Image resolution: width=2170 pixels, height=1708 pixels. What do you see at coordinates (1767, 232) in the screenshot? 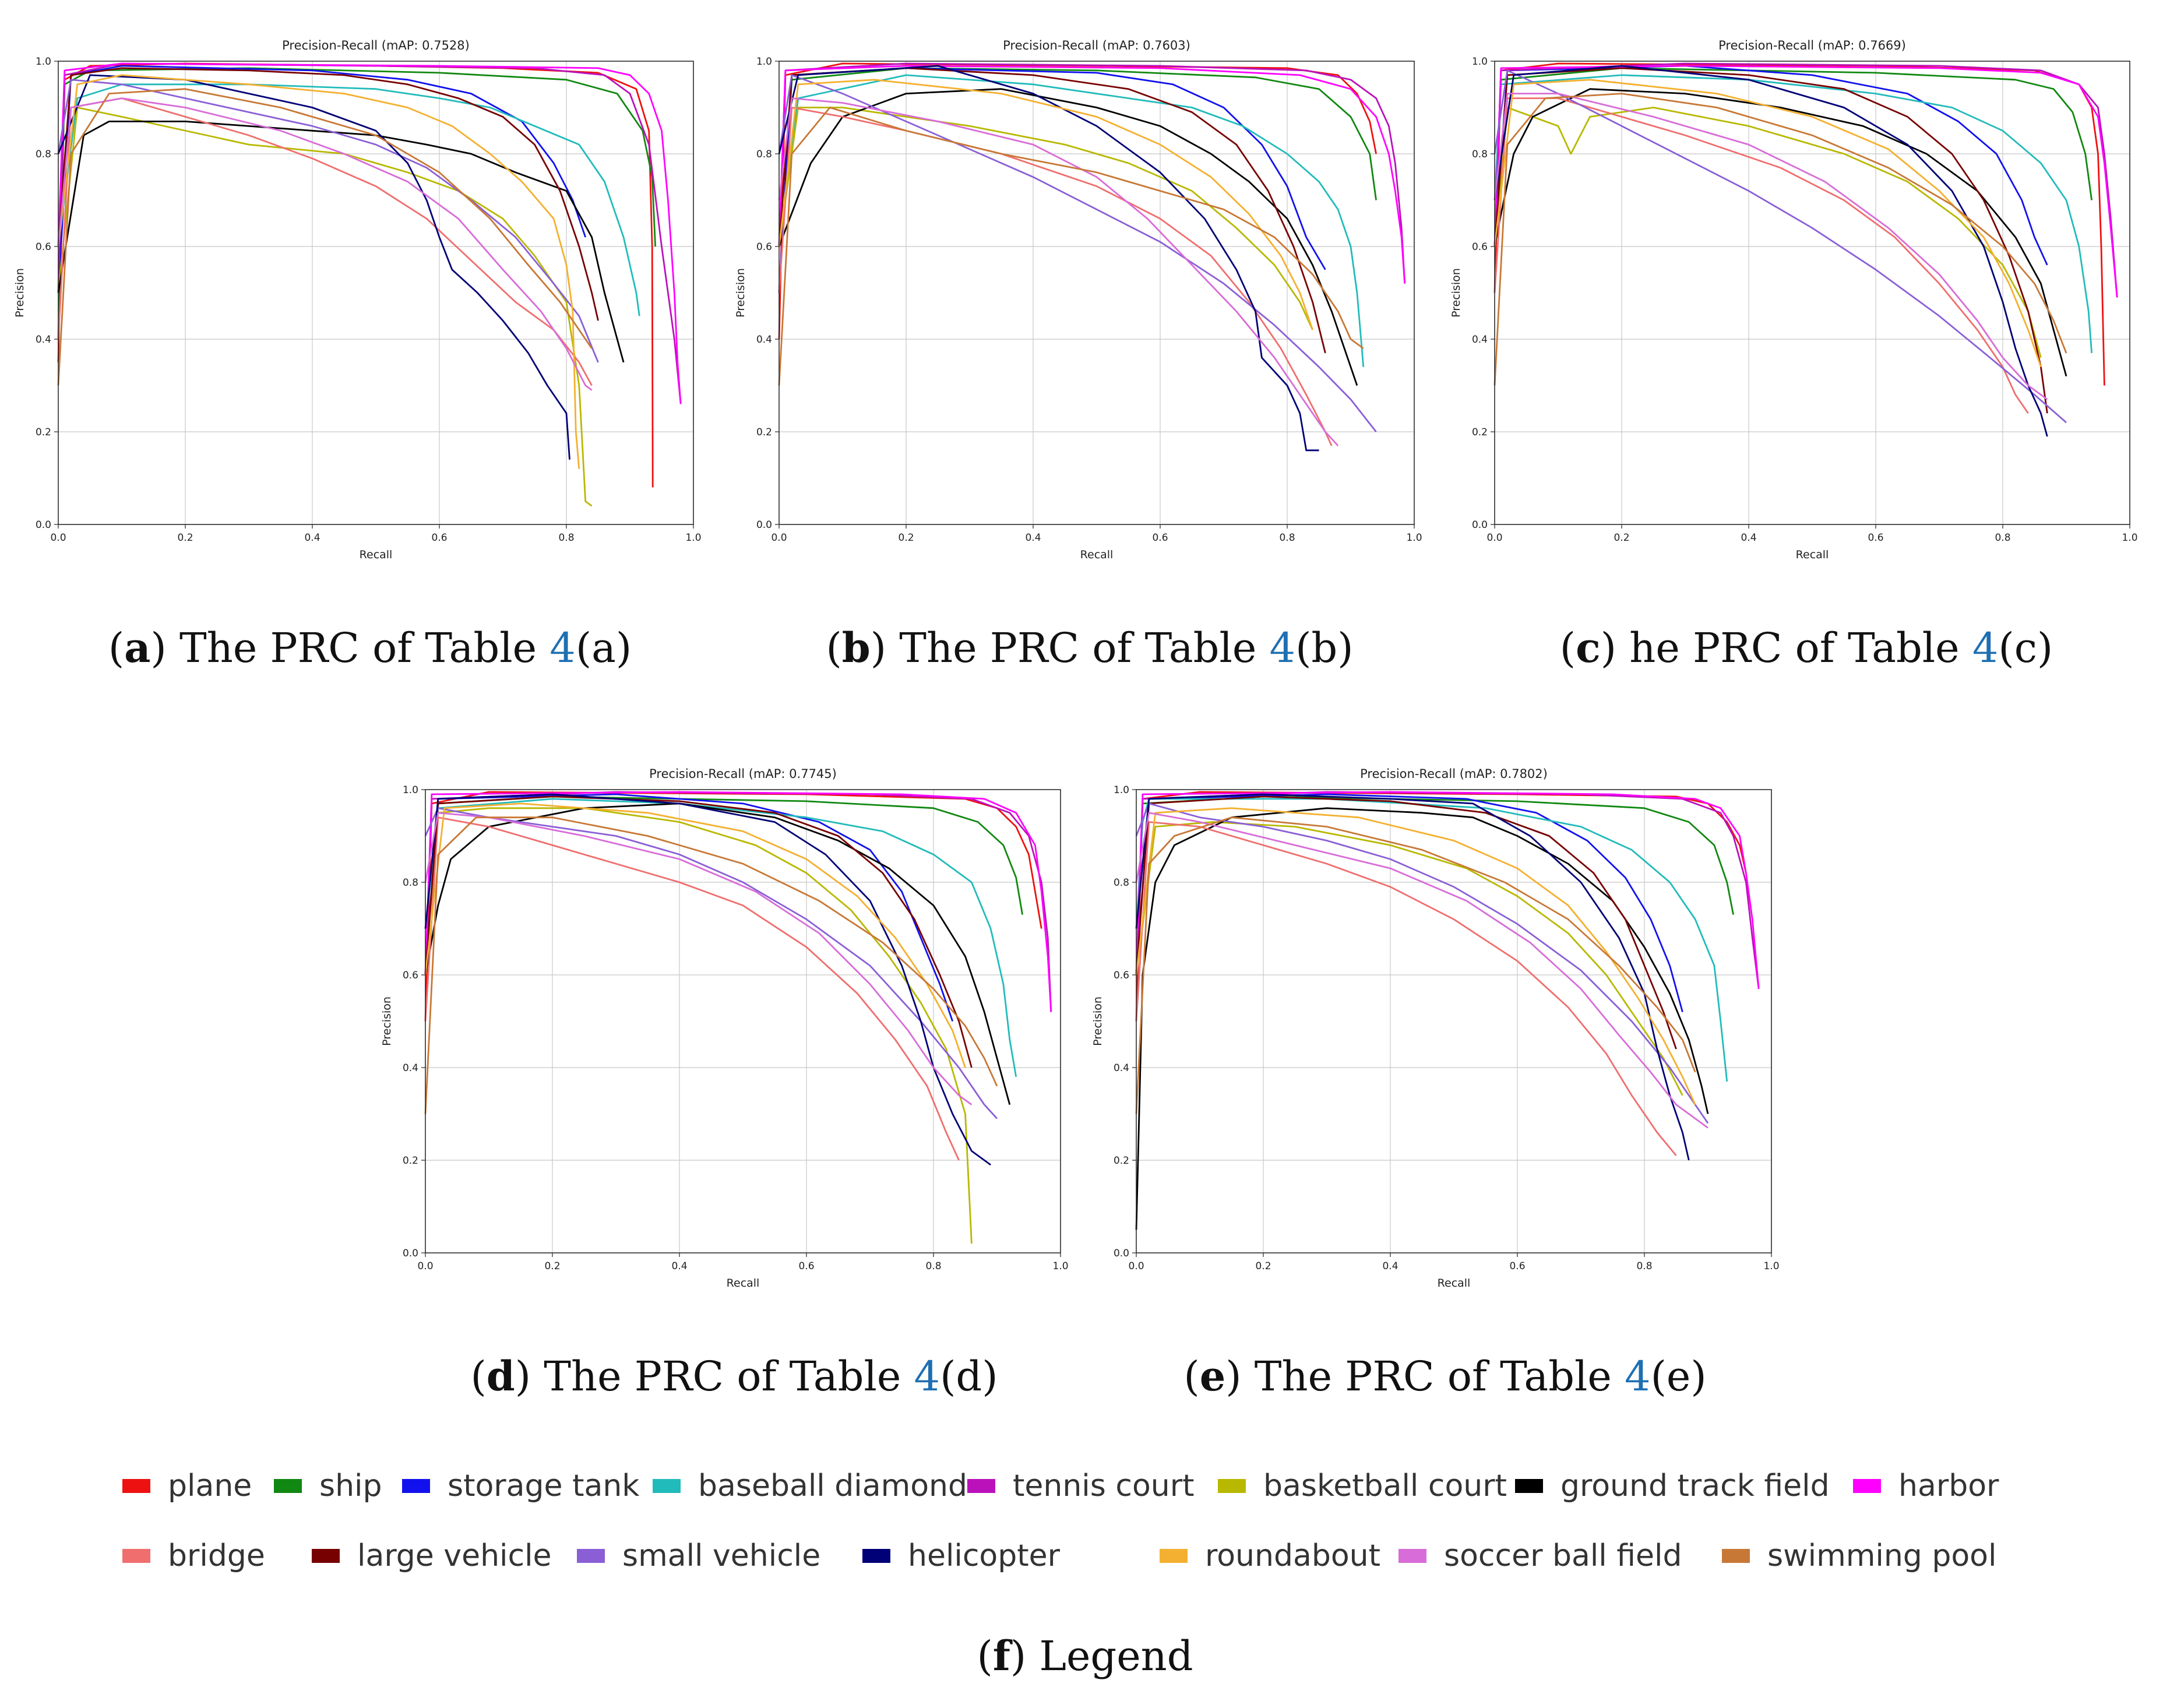
I see `series-line-basketball-court` at bounding box center [1767, 232].